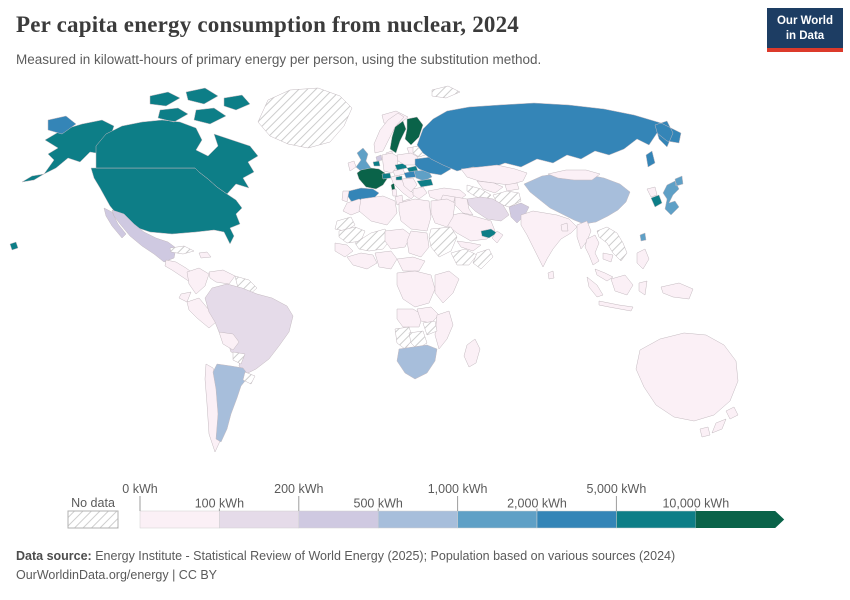  Describe the element at coordinates (415, 215) in the screenshot. I see `country-libya` at that location.